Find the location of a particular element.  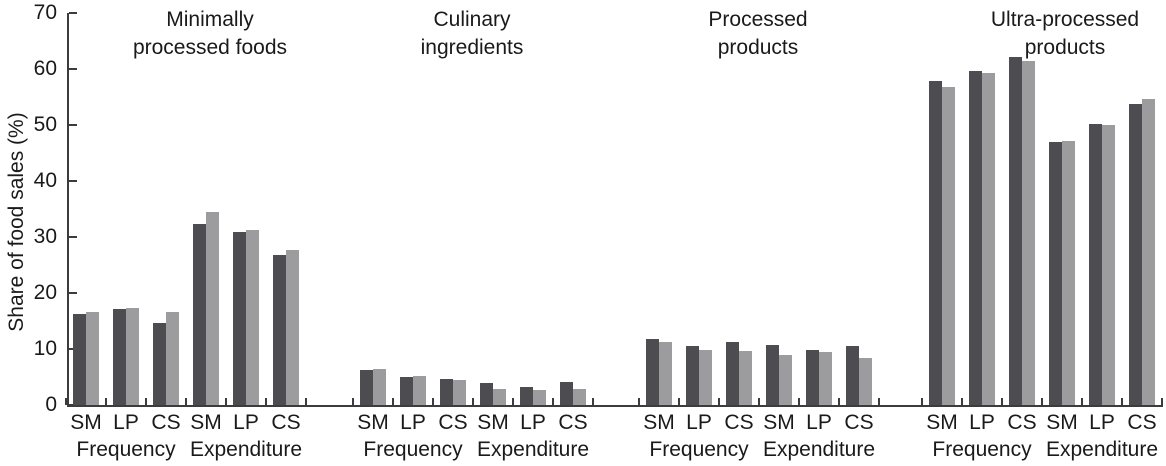

group-title: Minimally processed foods is located at coordinates (210, 34).